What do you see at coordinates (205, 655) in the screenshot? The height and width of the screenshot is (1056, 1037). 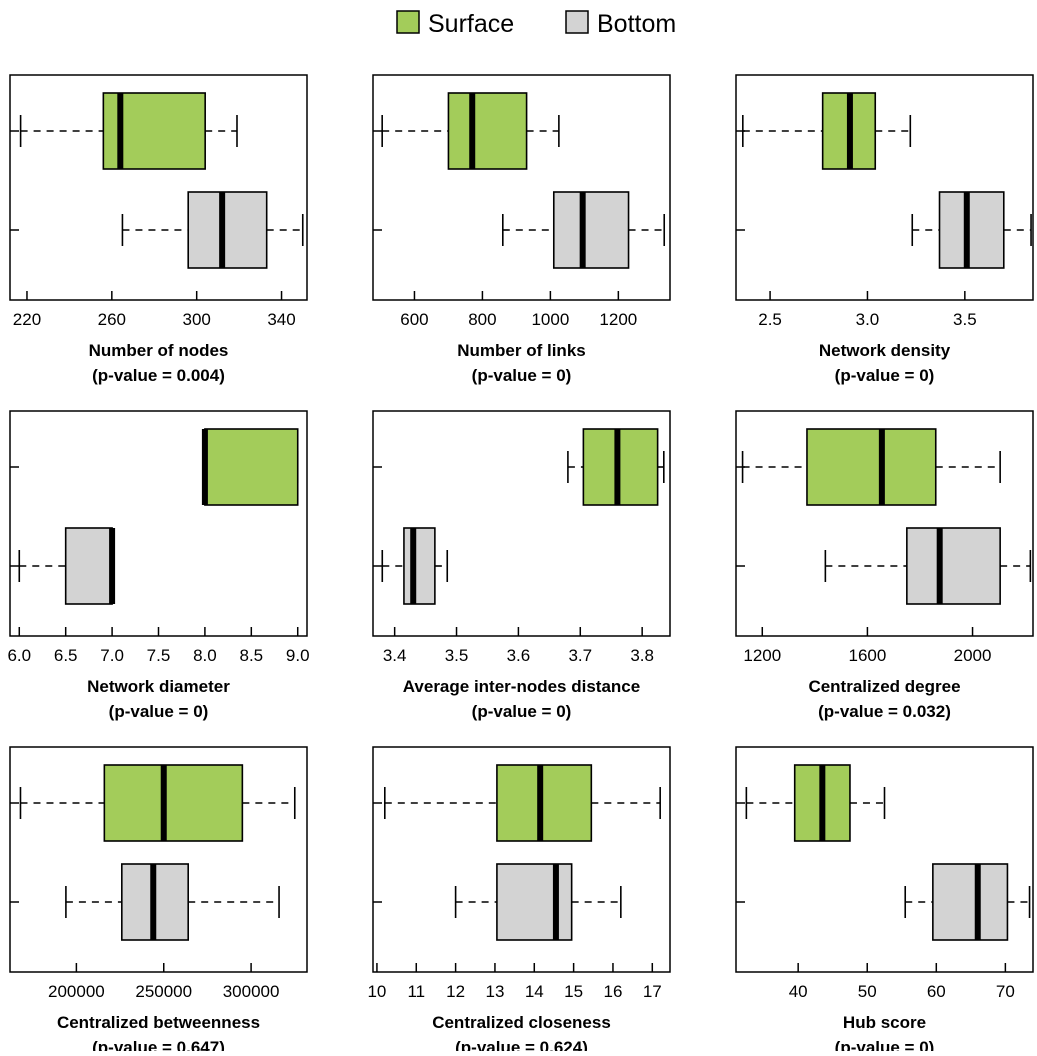 I see `x-tick-label: 8.0` at bounding box center [205, 655].